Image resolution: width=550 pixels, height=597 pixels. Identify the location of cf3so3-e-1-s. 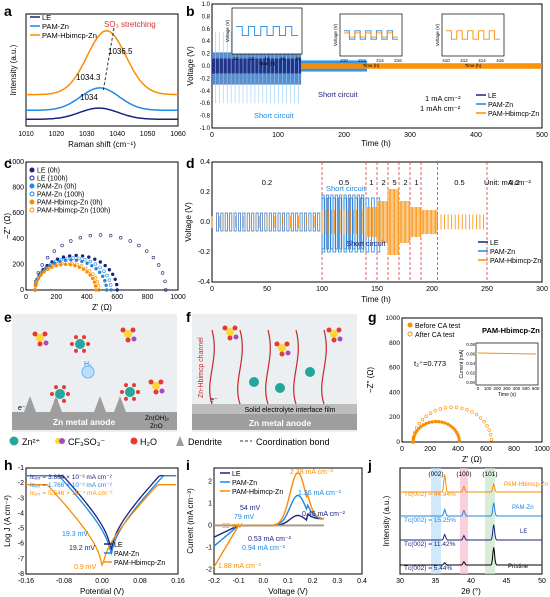
(40, 338).